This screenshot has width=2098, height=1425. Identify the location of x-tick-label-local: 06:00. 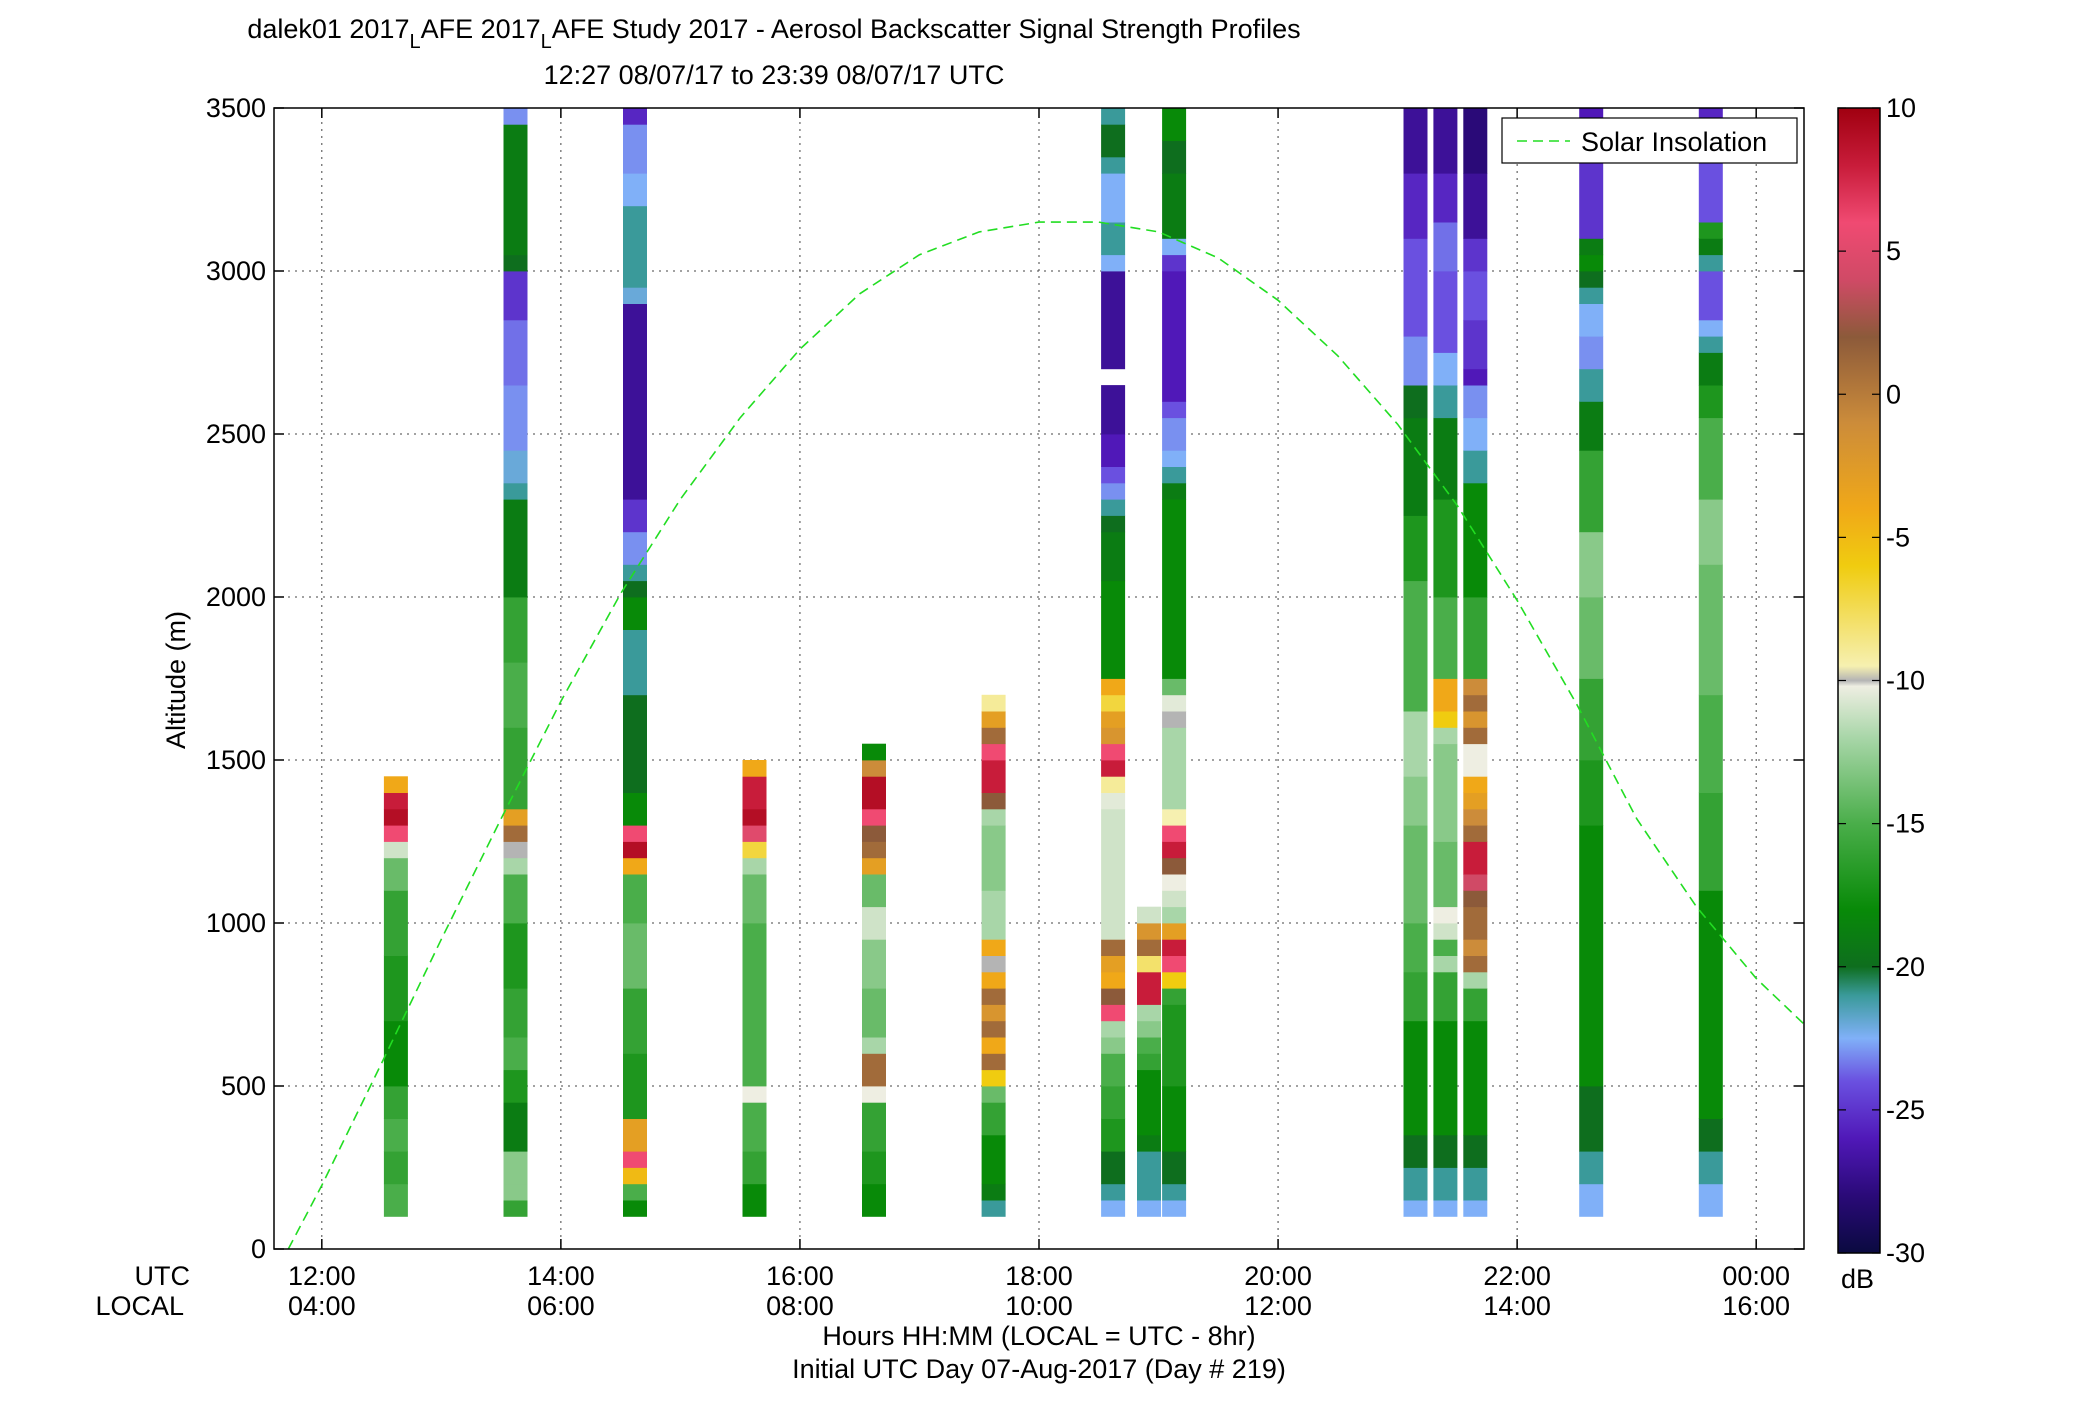
(561, 1306).